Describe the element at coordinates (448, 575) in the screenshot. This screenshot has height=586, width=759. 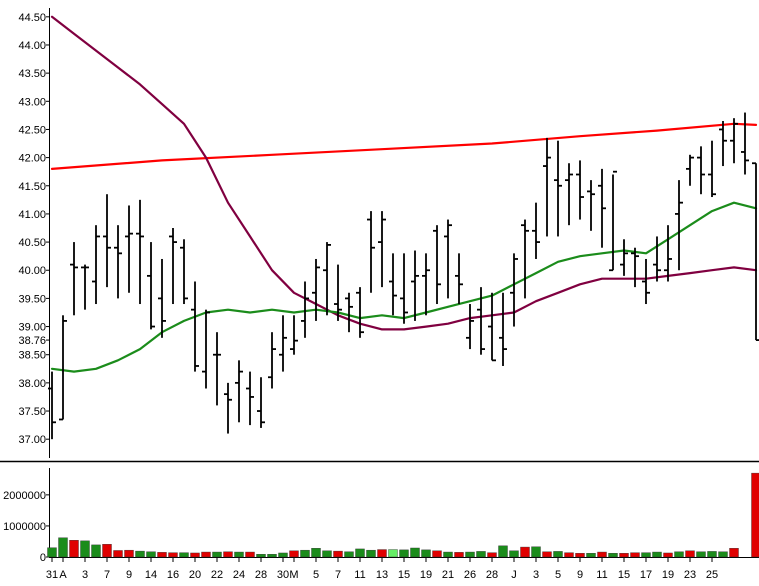
I see `date-tick-label: 21` at that location.